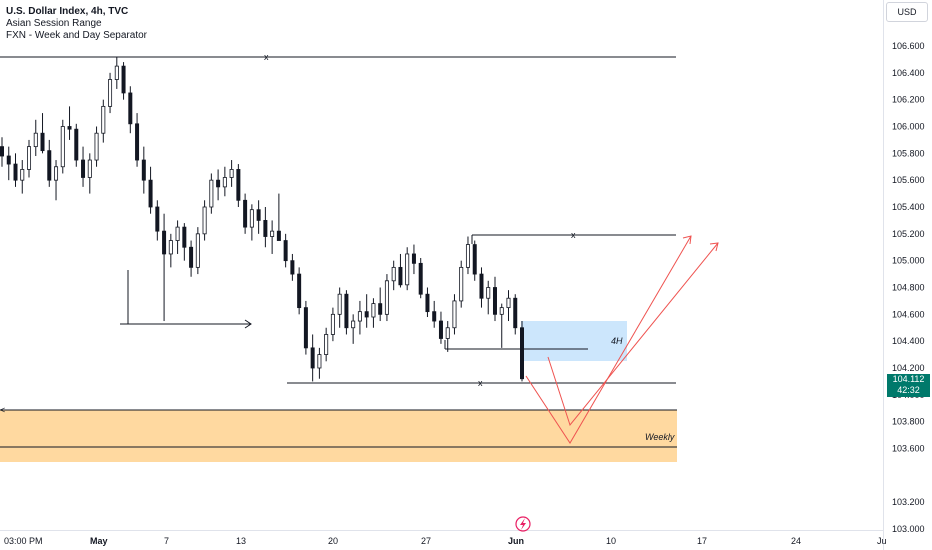 The width and height of the screenshot is (932, 550). What do you see at coordinates (523, 524) in the screenshot?
I see `lightning-icon` at bounding box center [523, 524].